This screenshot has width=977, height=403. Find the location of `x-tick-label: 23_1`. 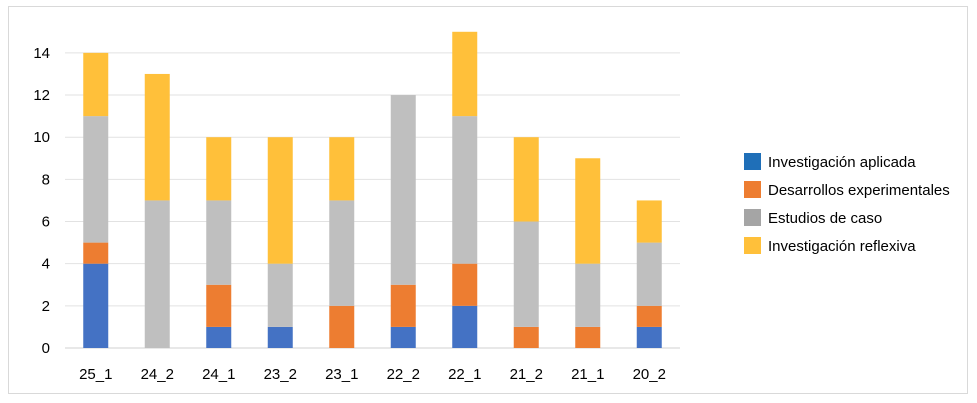

x-tick-label: 23_1 is located at coordinates (341, 374).